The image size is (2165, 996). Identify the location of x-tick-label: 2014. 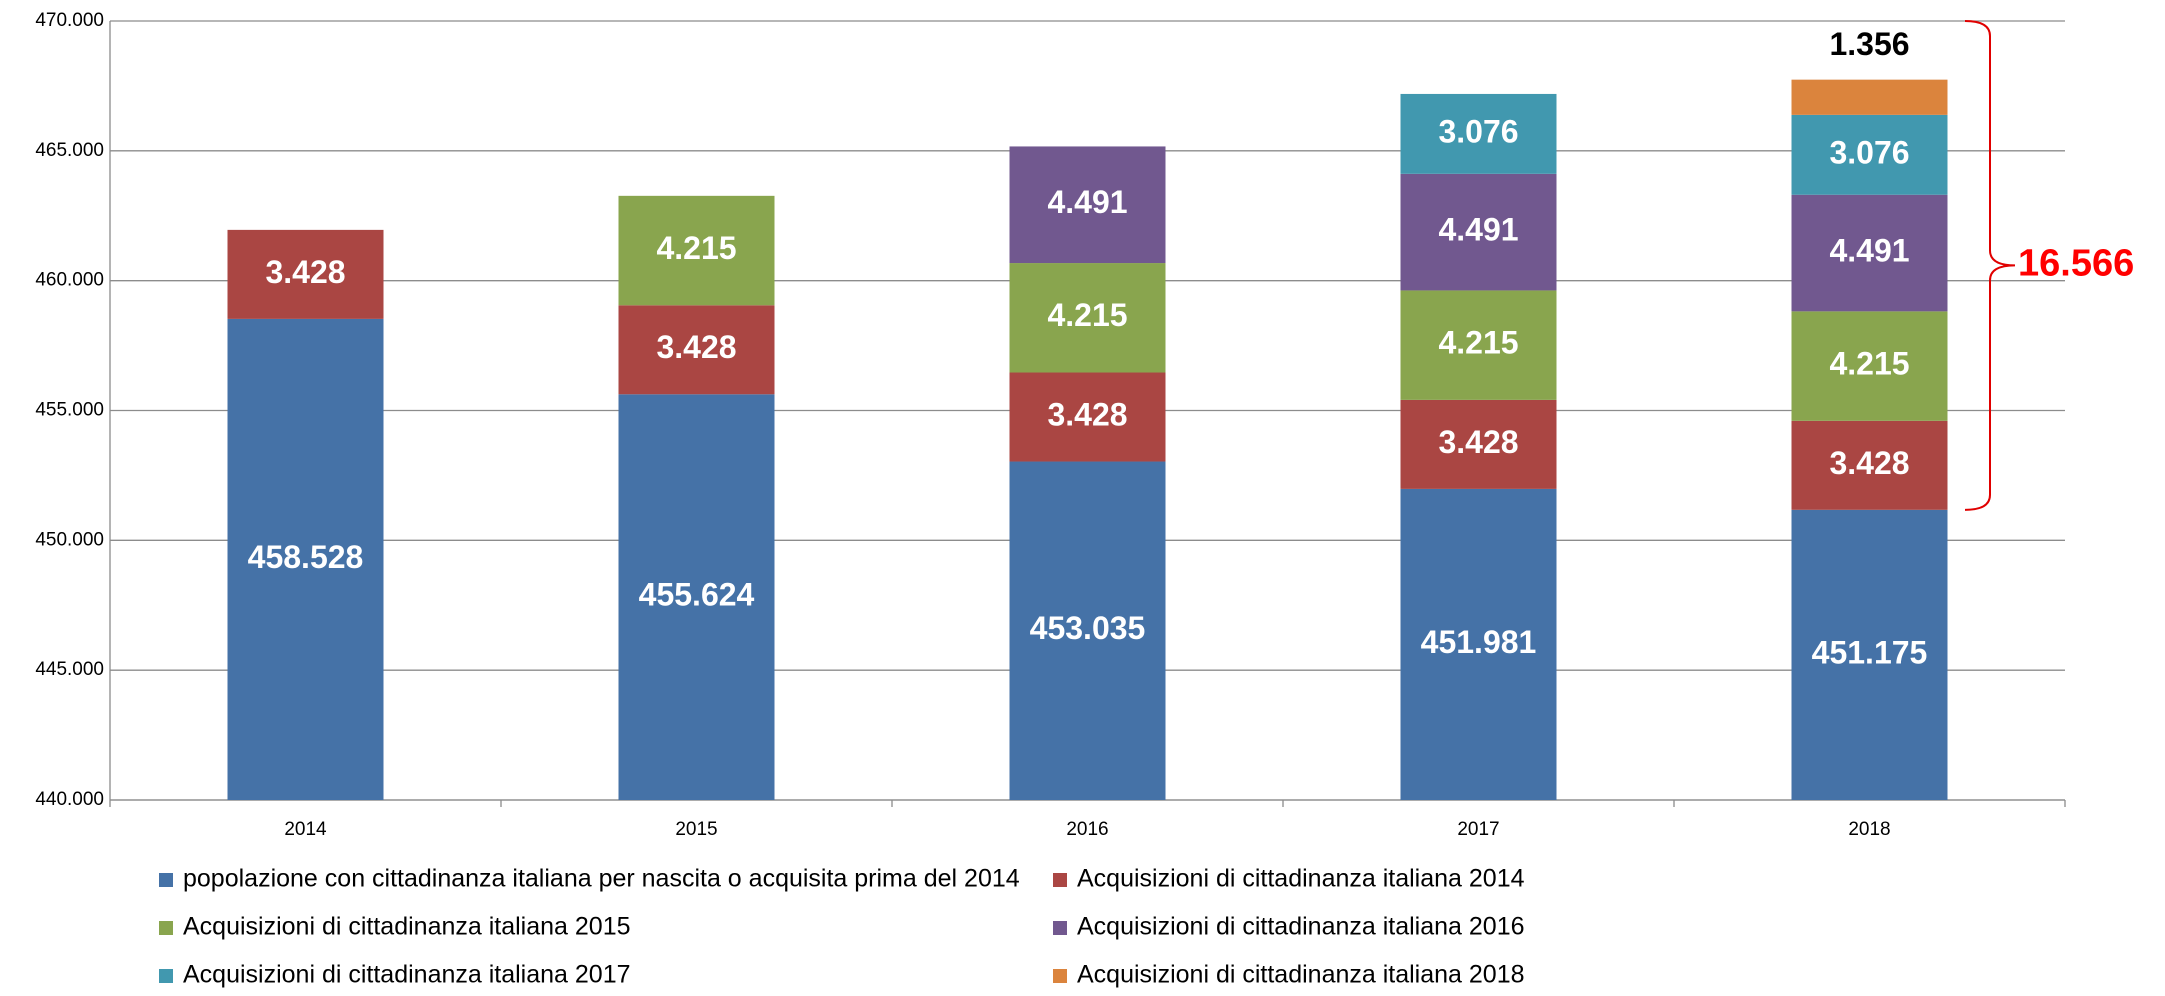
(305, 829).